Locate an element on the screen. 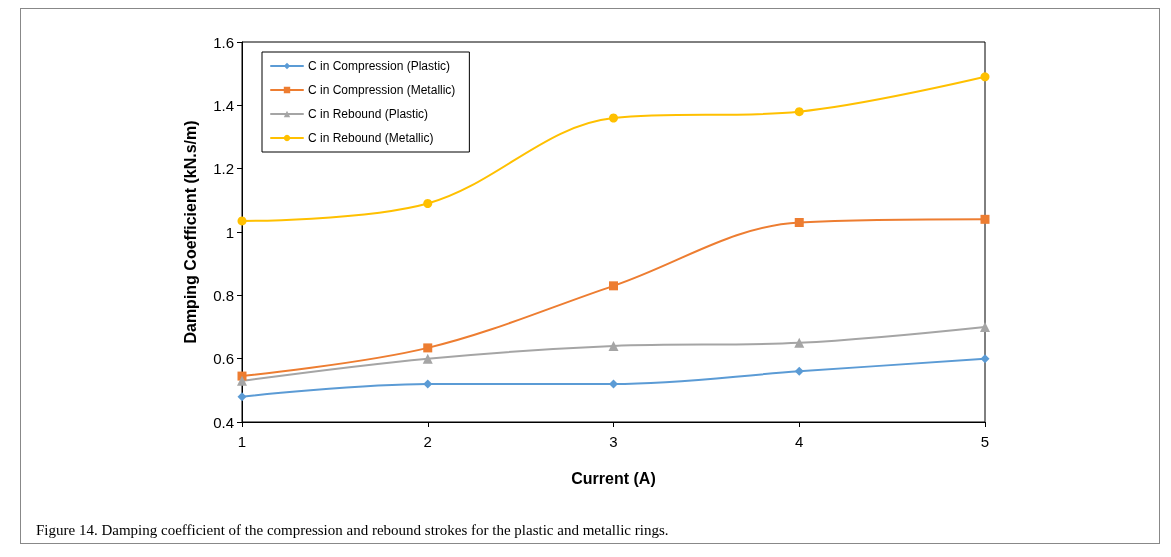 The width and height of the screenshot is (1171, 557). legend-label: C in Compression (Metallic) is located at coordinates (382, 90).